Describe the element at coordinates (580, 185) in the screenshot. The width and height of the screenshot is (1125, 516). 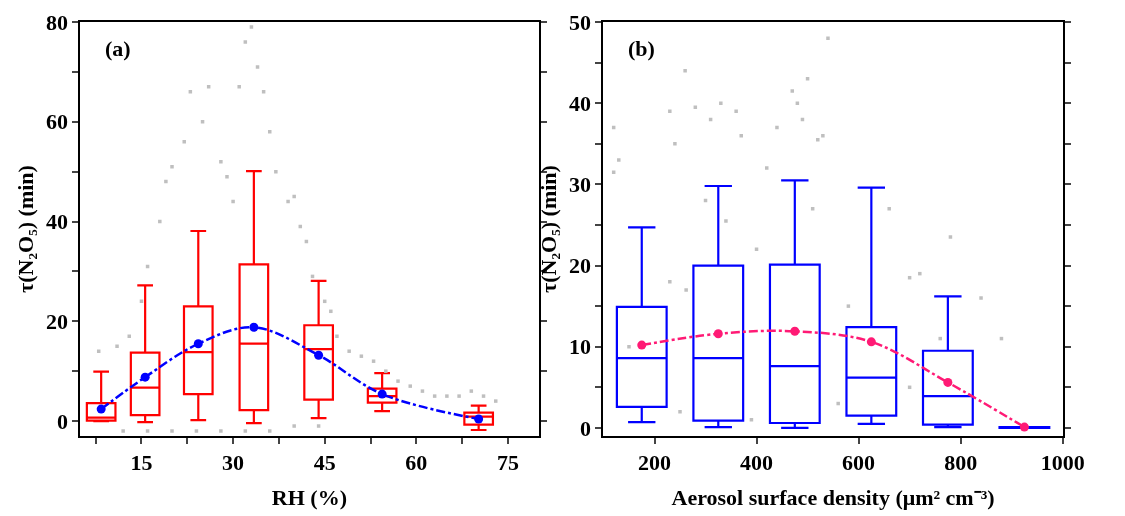
I see `y-tick-label: 30` at that location.